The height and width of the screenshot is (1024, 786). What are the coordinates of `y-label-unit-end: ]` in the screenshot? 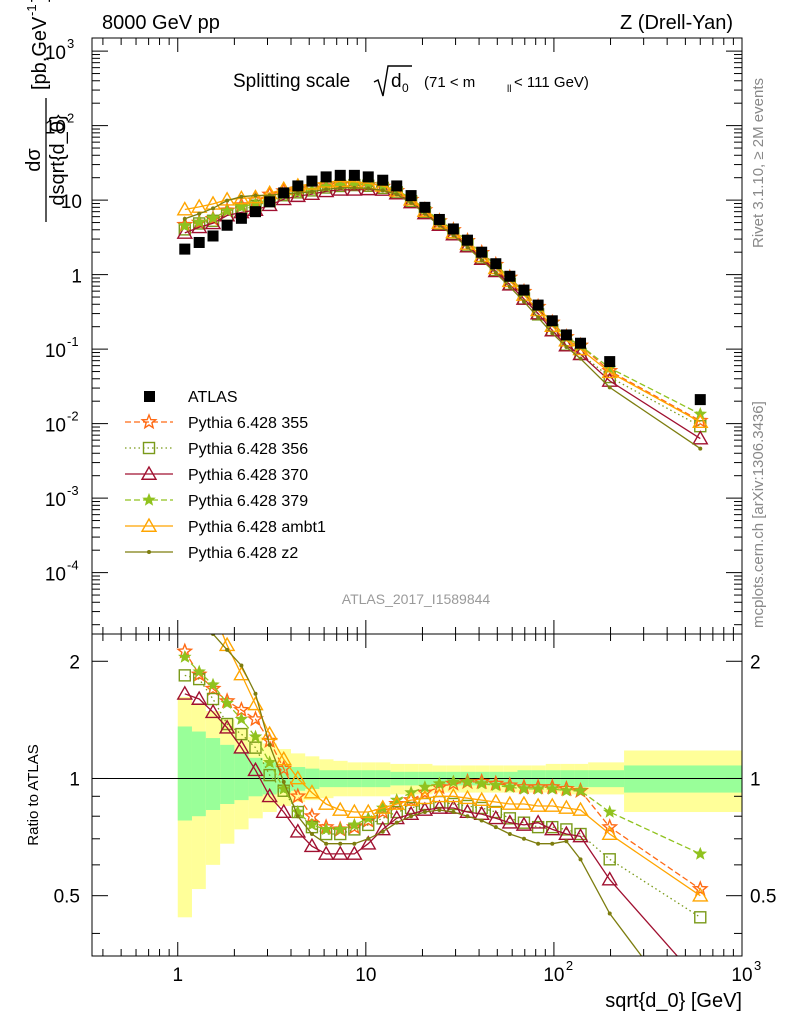 It's located at (40, 1).